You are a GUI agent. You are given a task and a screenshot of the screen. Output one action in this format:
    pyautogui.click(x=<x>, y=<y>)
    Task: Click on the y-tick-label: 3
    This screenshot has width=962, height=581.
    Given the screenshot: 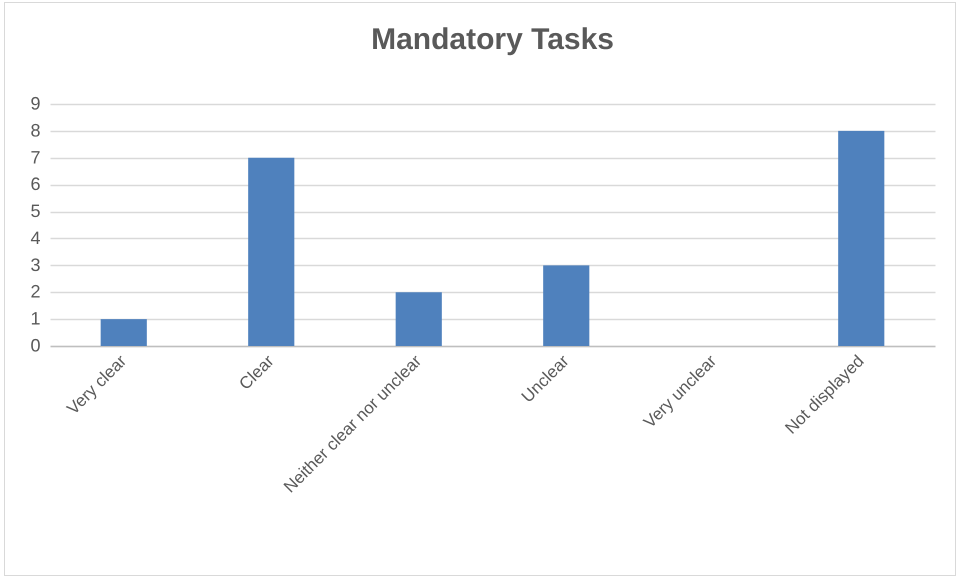 What is the action you would take?
    pyautogui.click(x=35, y=264)
    